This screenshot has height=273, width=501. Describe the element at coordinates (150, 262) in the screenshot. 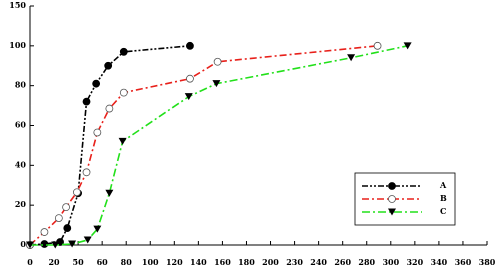

I see `x-tick-label: 100` at that location.